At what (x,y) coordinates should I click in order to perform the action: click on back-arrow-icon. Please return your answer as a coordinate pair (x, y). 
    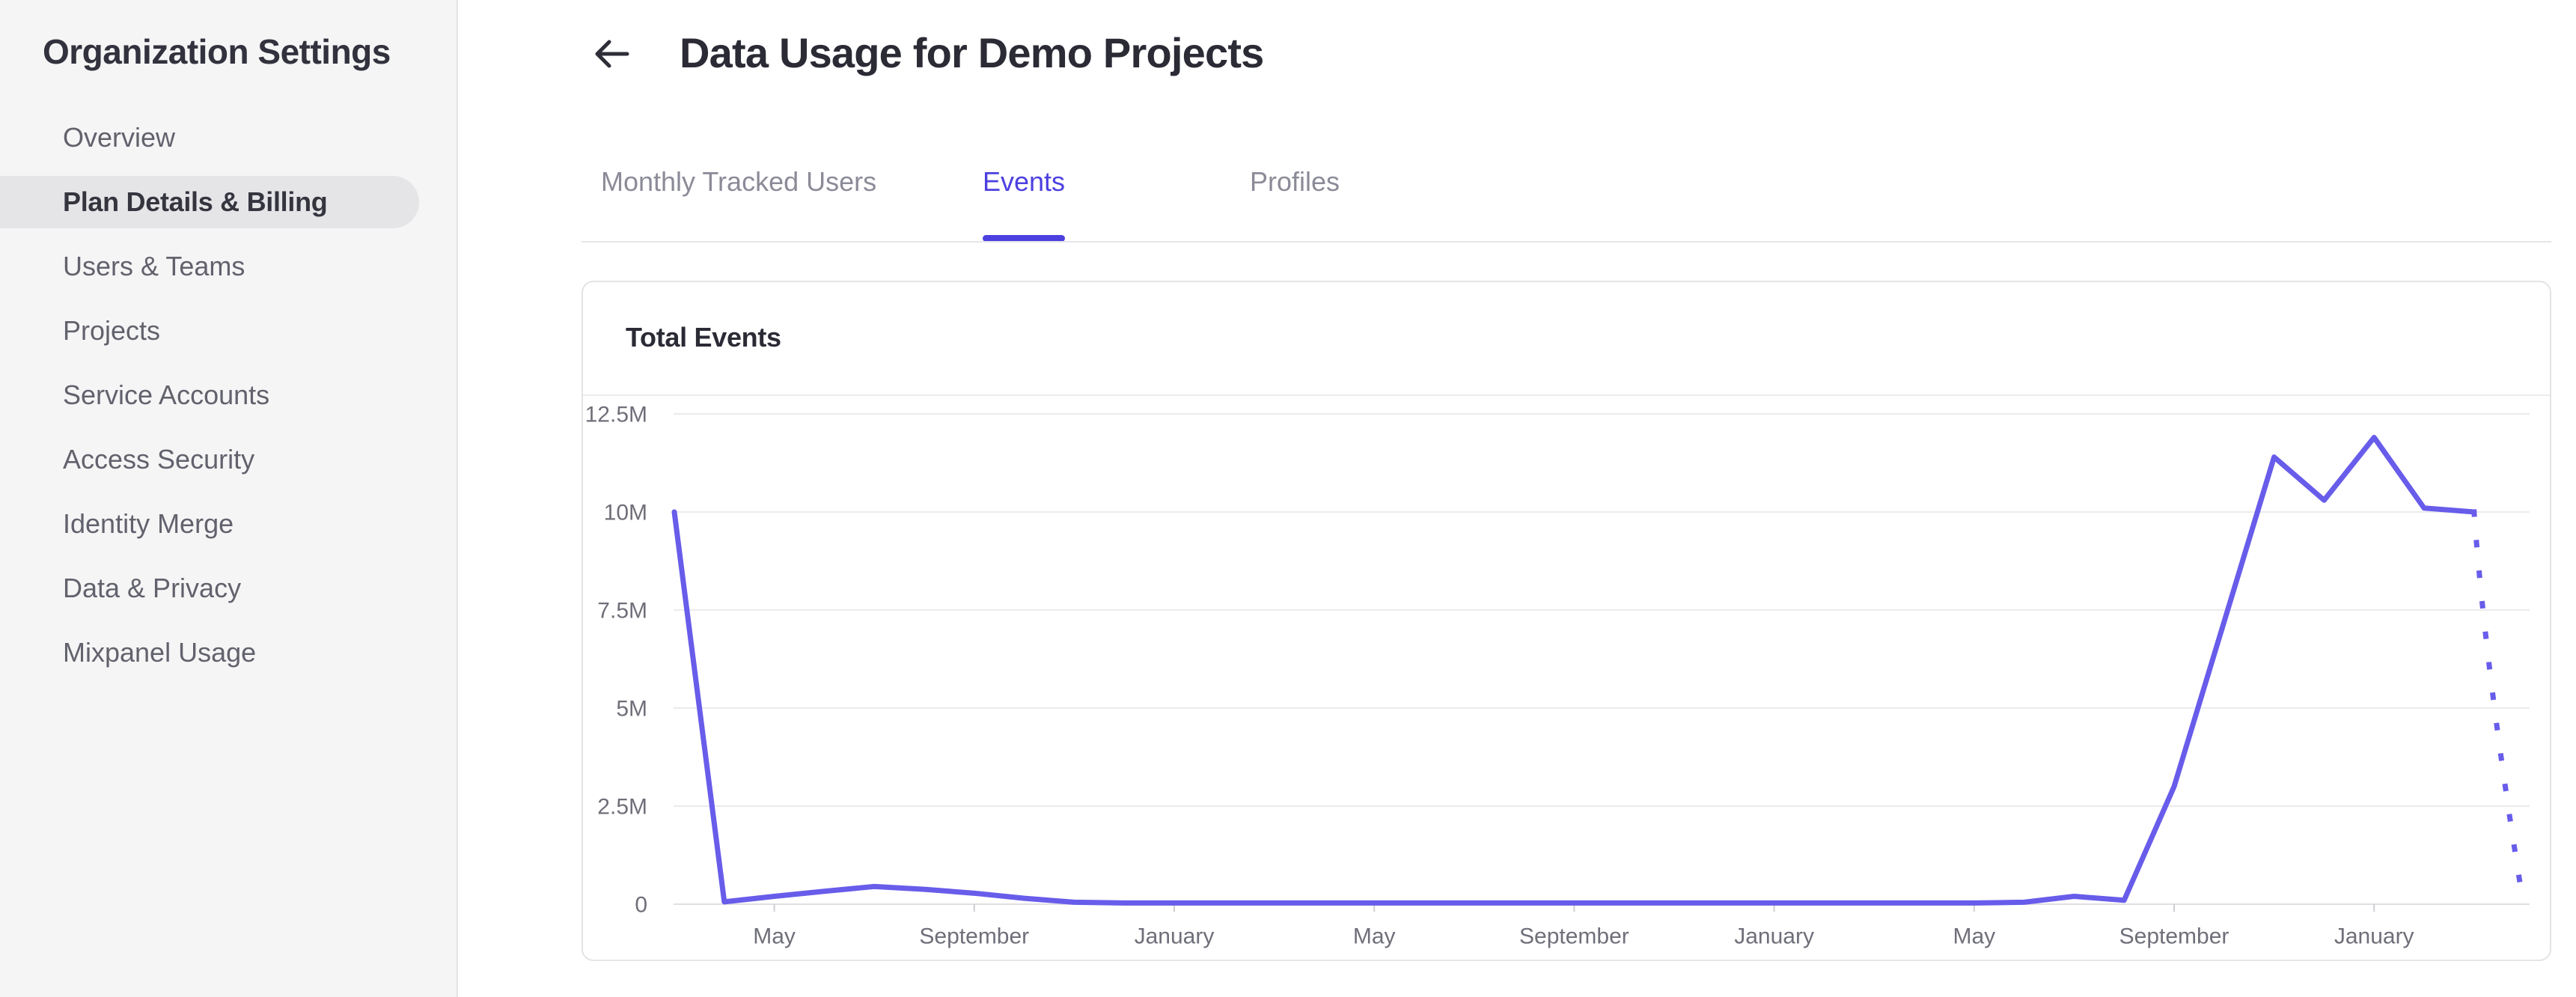
    Looking at the image, I should click on (612, 53).